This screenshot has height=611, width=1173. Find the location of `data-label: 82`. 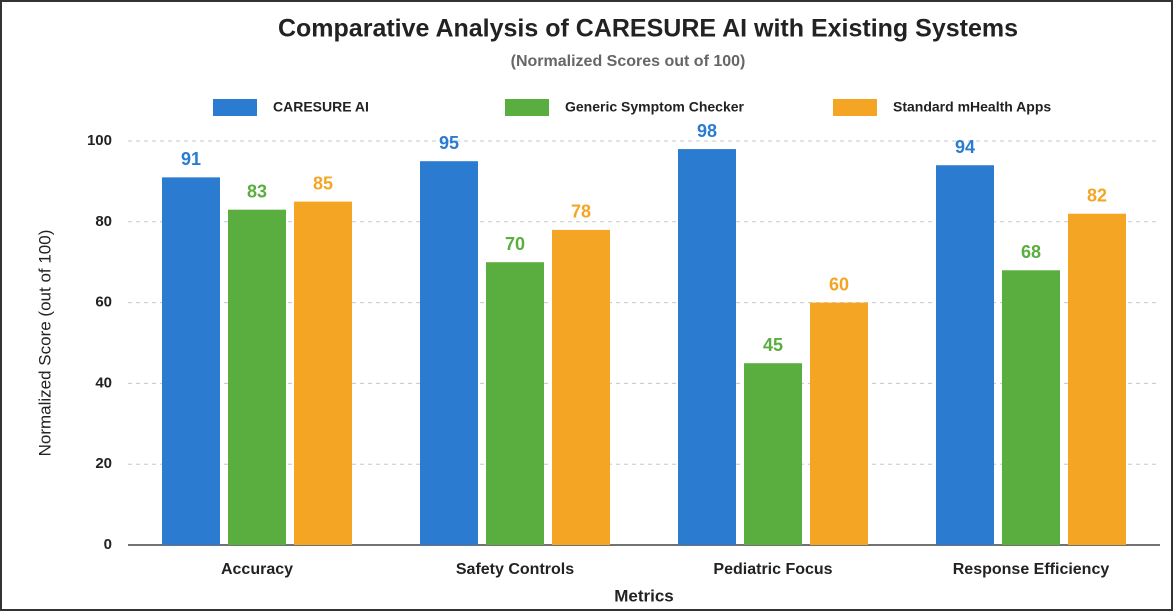

data-label: 82 is located at coordinates (1097, 195).